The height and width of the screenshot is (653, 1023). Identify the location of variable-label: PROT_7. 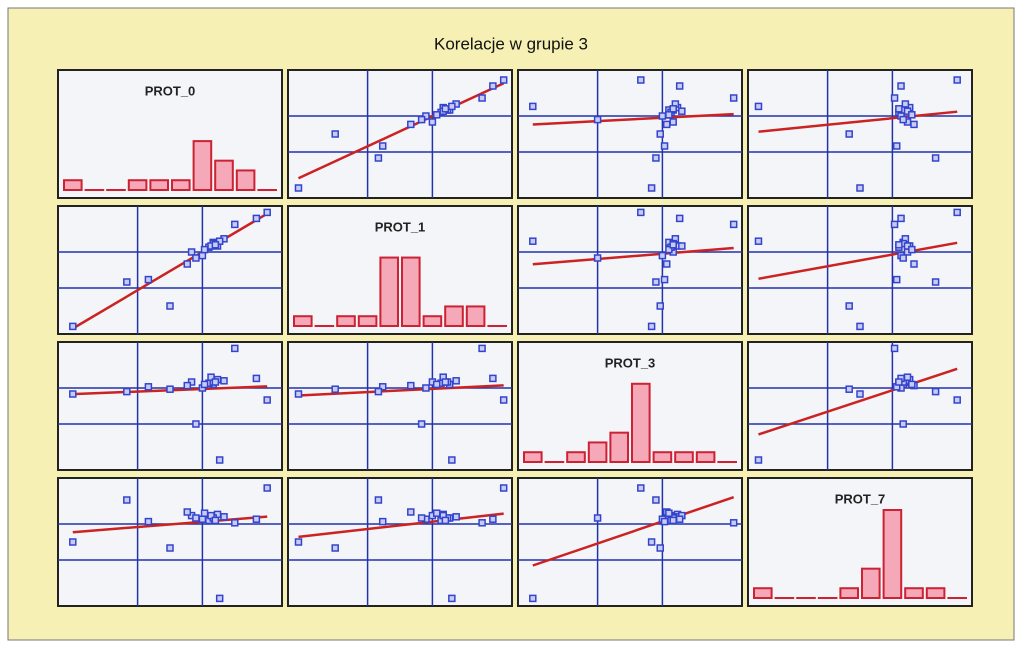
(860, 498).